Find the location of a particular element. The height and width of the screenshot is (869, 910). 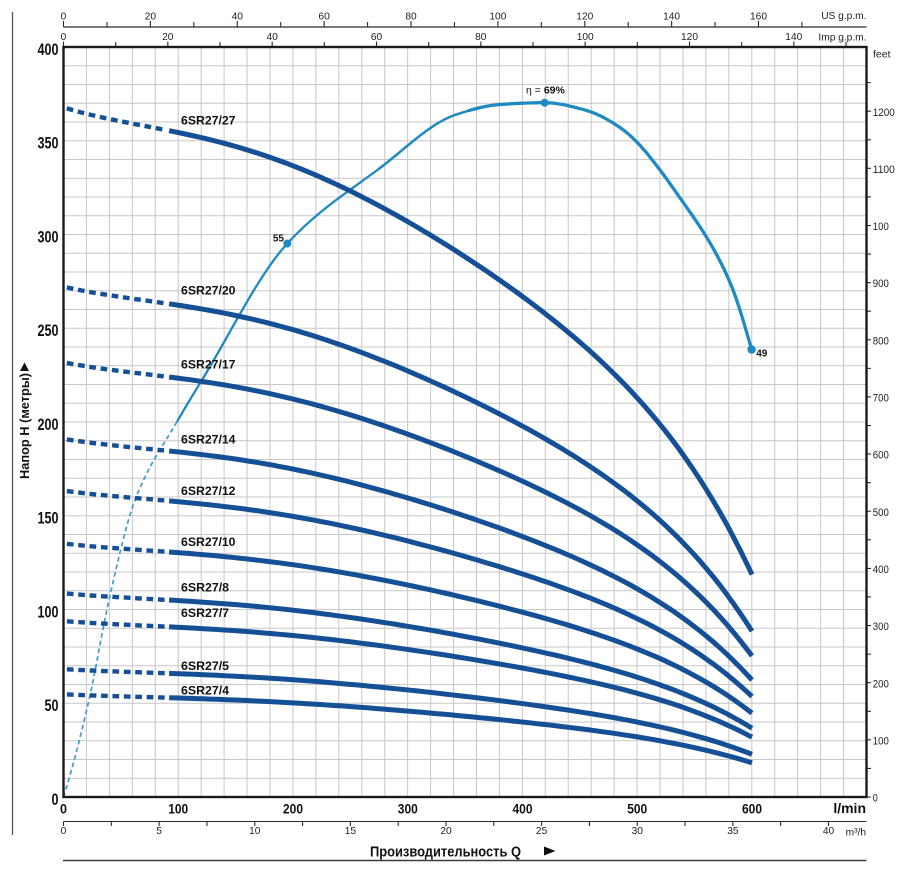

svg-text: 250 is located at coordinates (48, 330).